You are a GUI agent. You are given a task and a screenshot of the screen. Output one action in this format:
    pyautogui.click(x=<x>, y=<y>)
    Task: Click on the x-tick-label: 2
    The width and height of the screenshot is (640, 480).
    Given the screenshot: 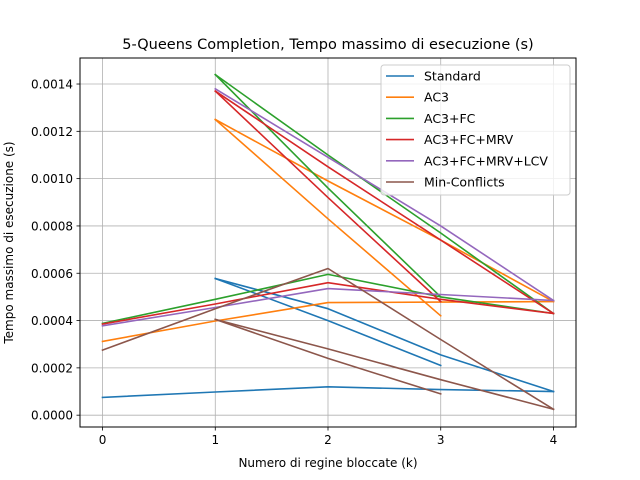 What is the action you would take?
    pyautogui.click(x=328, y=440)
    